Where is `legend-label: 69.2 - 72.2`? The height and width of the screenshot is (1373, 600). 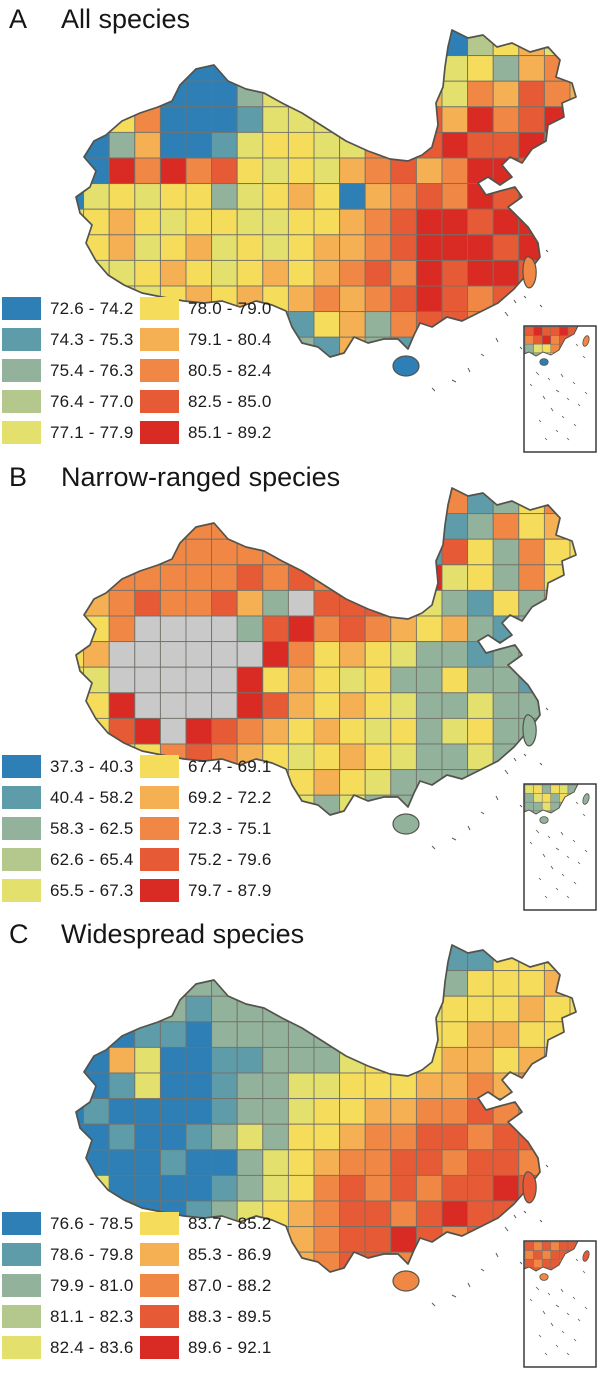
legend-label: 69.2 - 72.2 is located at coordinates (230, 797).